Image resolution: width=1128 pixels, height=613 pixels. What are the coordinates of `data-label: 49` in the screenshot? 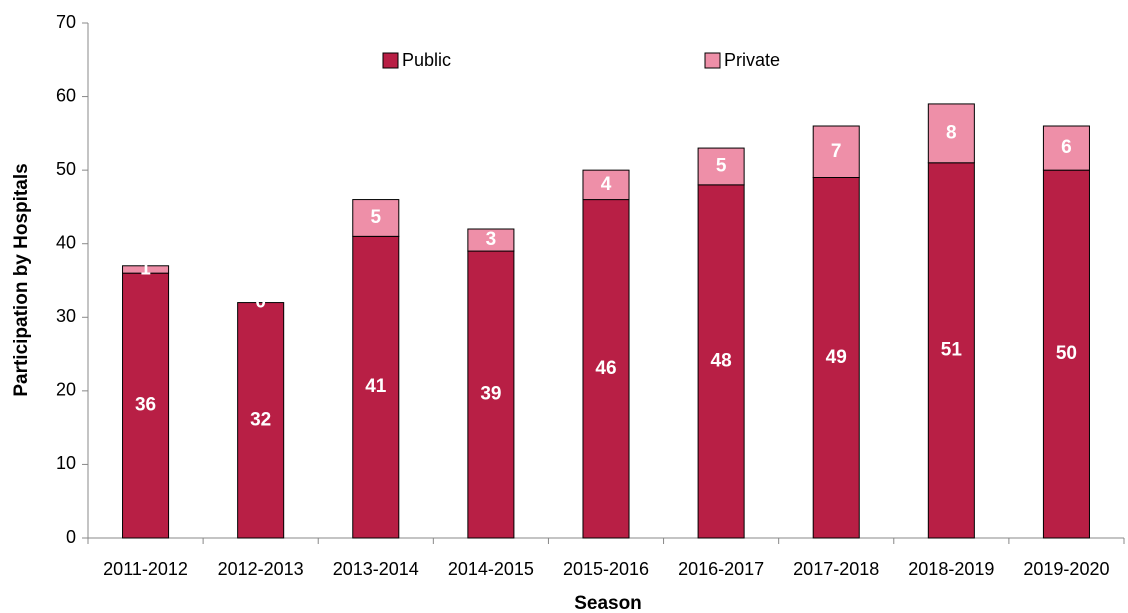 It's located at (836, 357).